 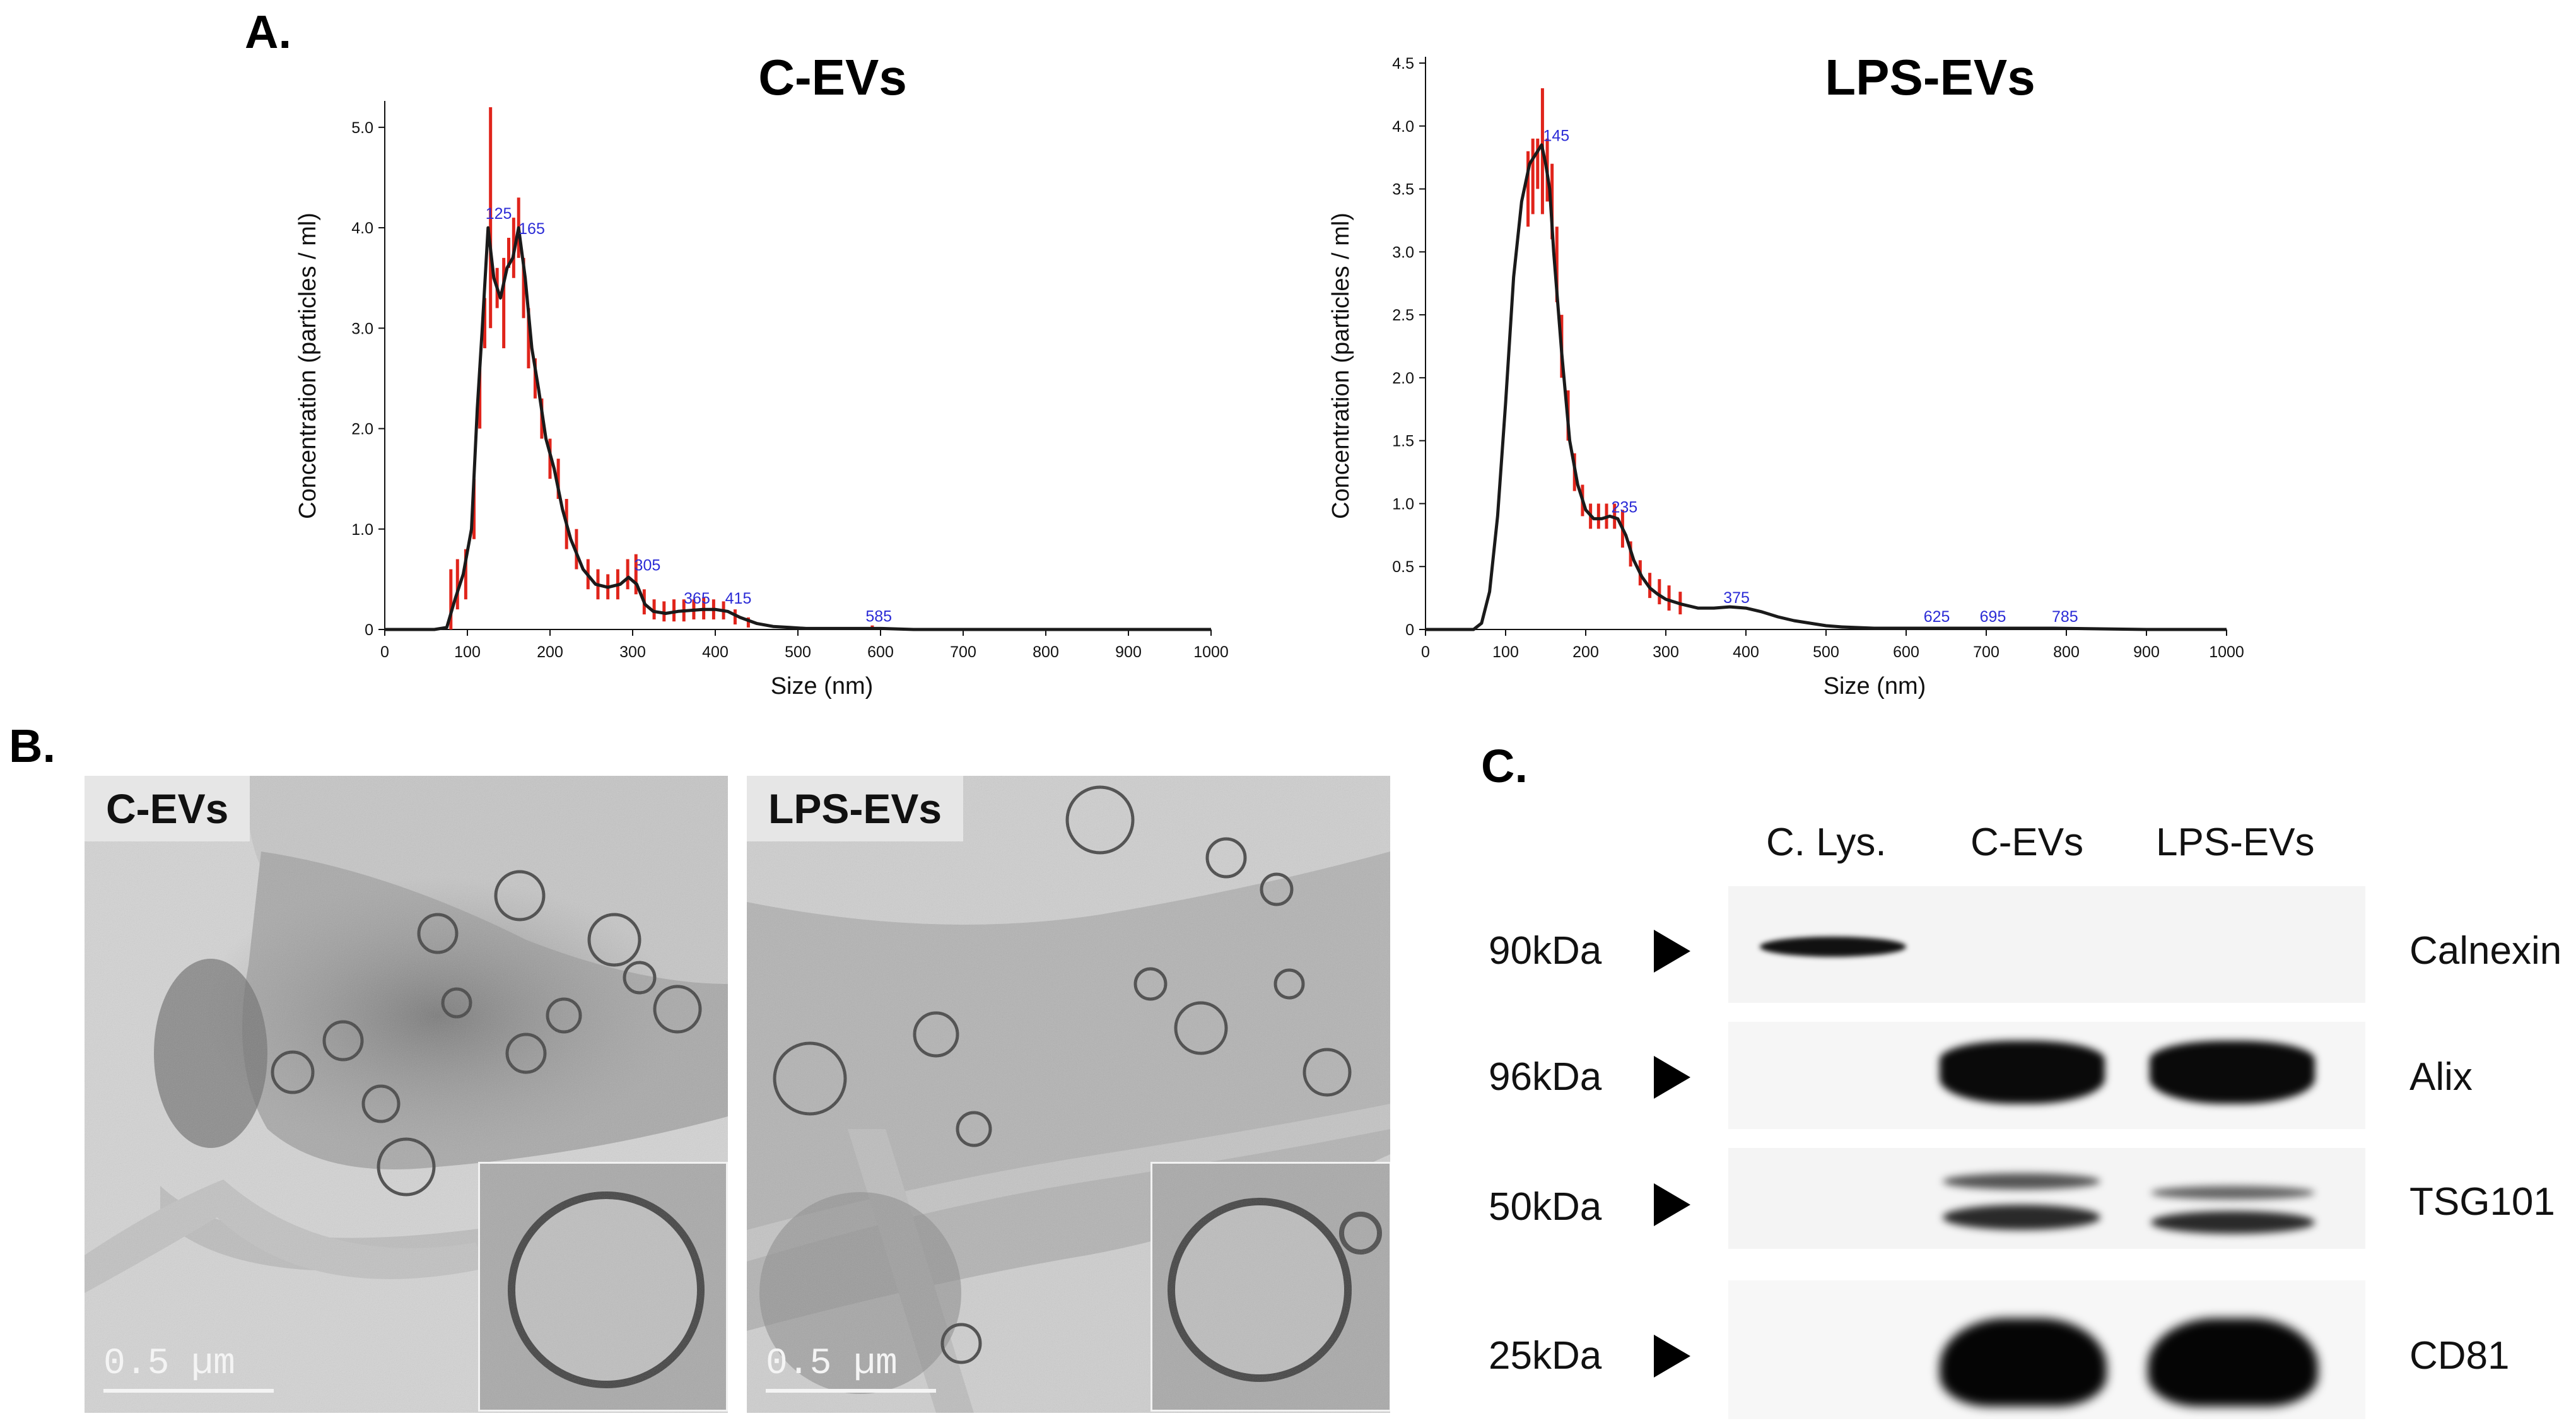 I want to click on kda-label-alix: 96kDa, so click(x=1545, y=1077).